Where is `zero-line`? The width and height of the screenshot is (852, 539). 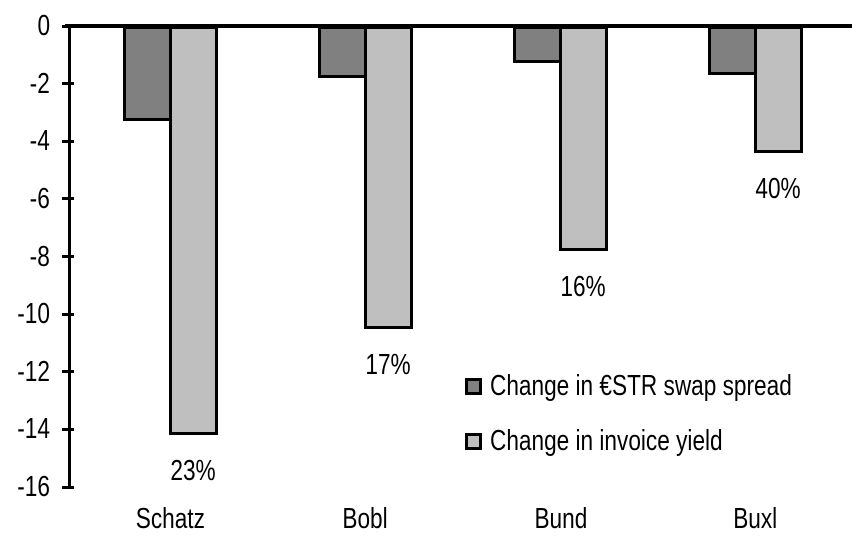
zero-line is located at coordinates (458, 26).